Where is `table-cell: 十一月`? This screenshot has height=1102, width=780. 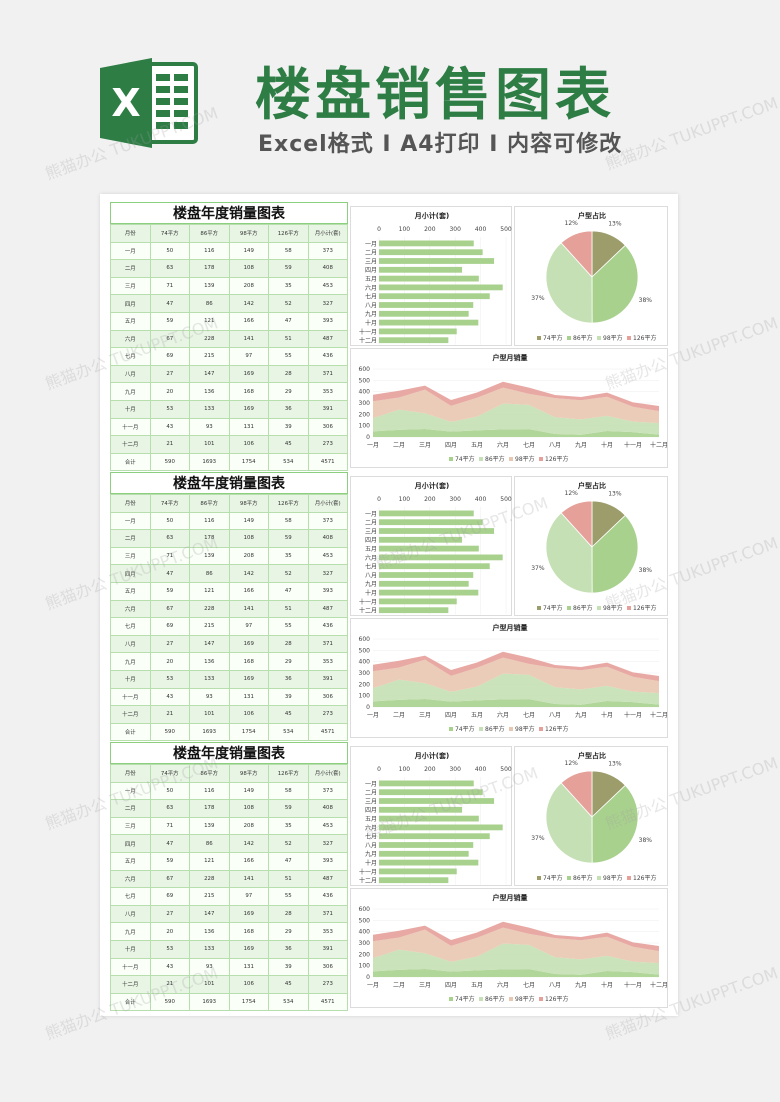 table-cell: 十一月 is located at coordinates (130, 697).